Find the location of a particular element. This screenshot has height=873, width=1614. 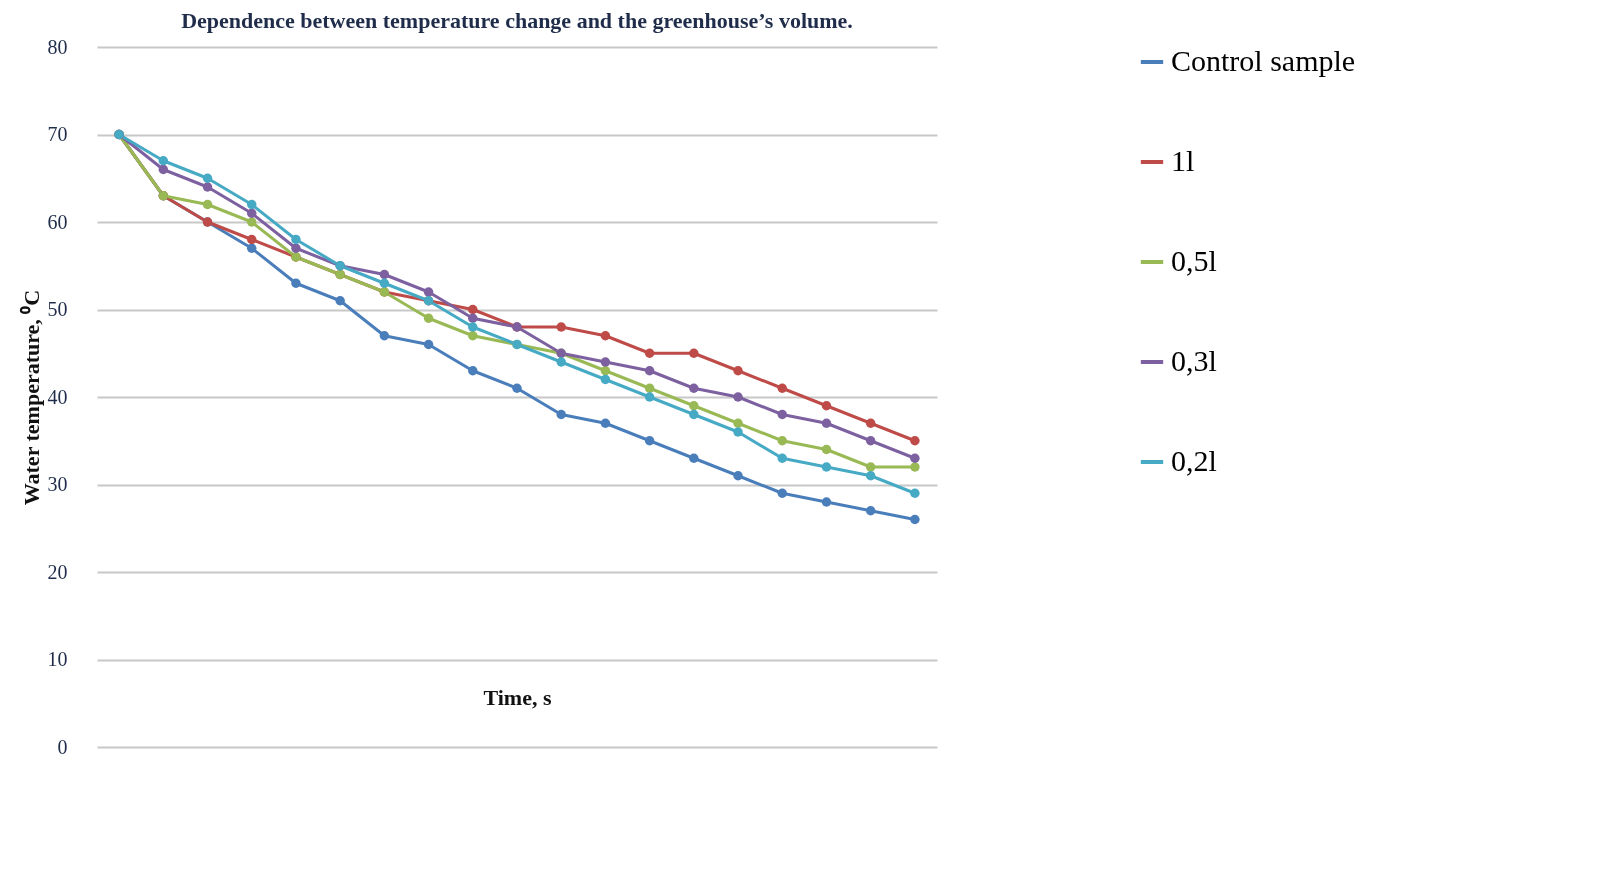

legend-label: 0,2l is located at coordinates (1194, 460).